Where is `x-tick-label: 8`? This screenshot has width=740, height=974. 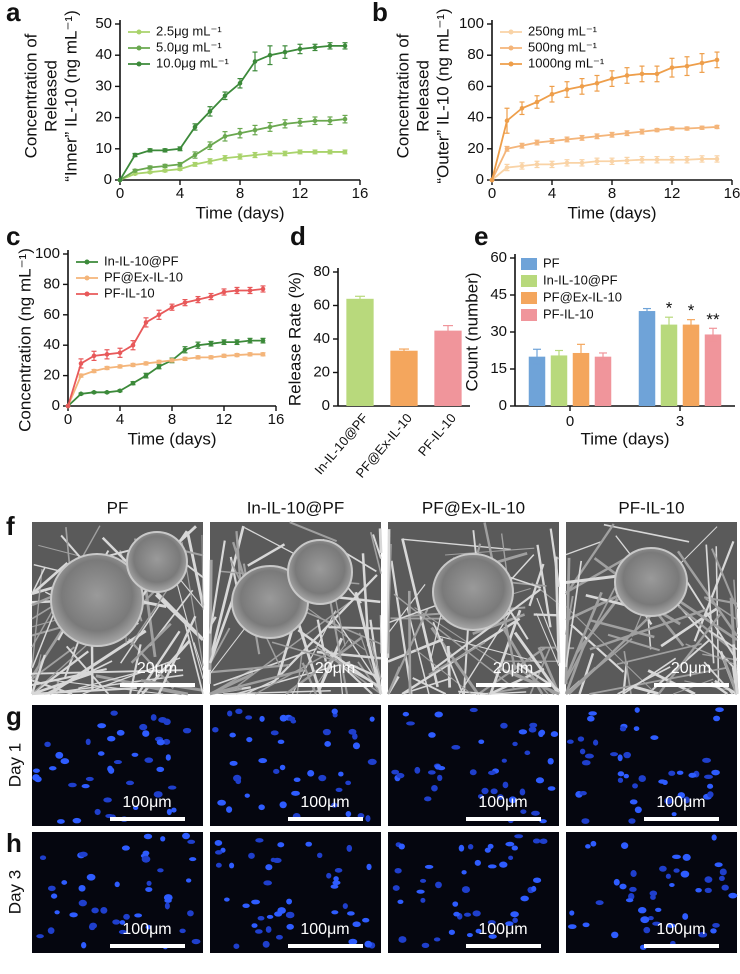
x-tick-label: 8 is located at coordinates (612, 193).